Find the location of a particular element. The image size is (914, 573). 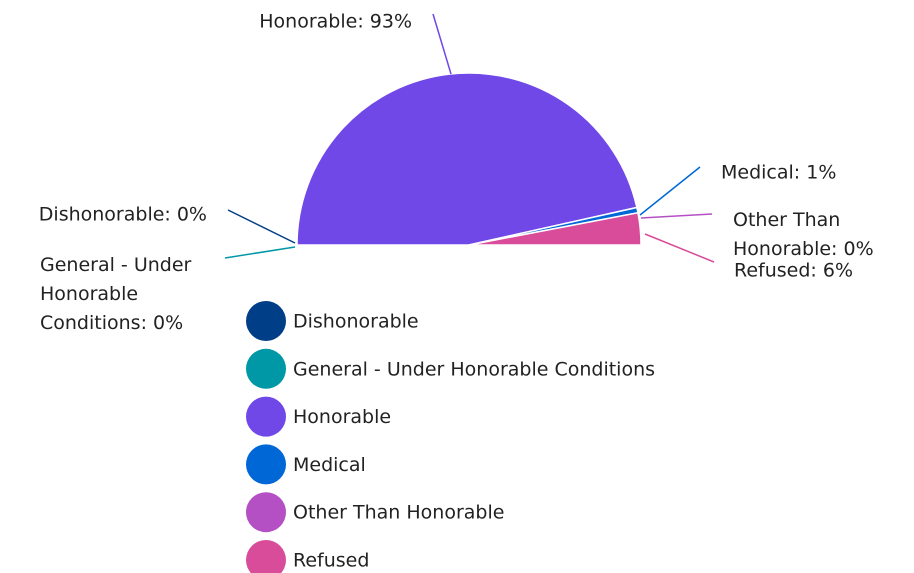

data-label: Refused: 6% is located at coordinates (793, 271).